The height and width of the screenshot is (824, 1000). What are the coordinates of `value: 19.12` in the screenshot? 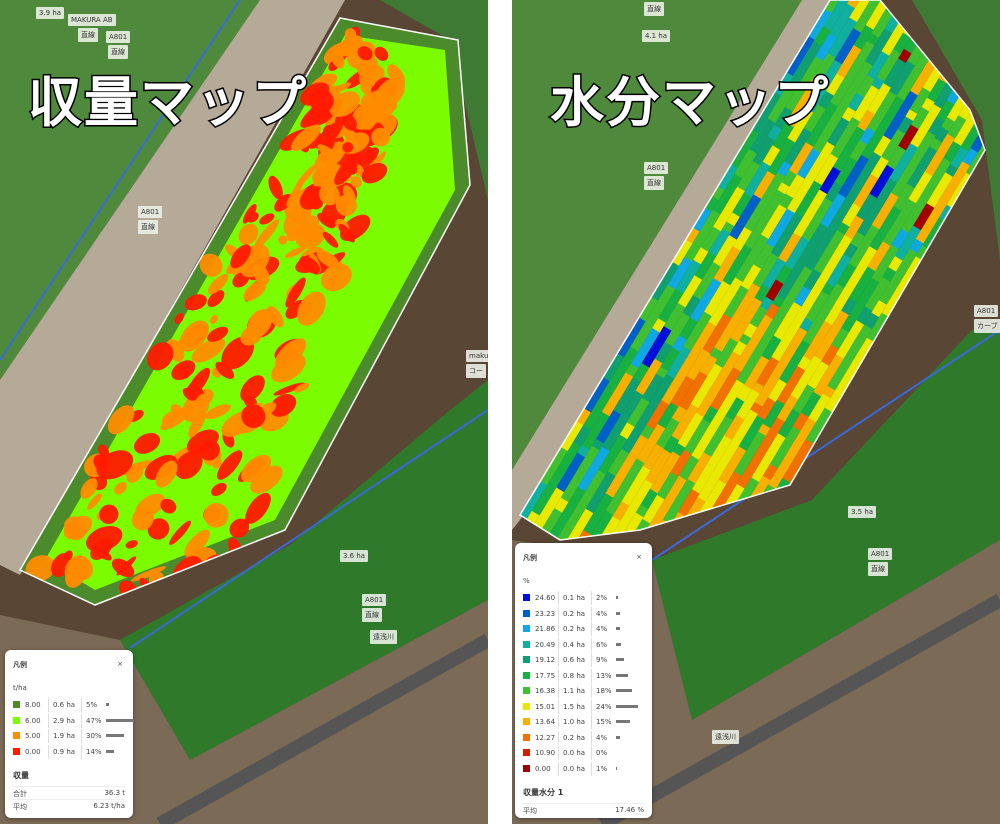 It's located at (545, 660).